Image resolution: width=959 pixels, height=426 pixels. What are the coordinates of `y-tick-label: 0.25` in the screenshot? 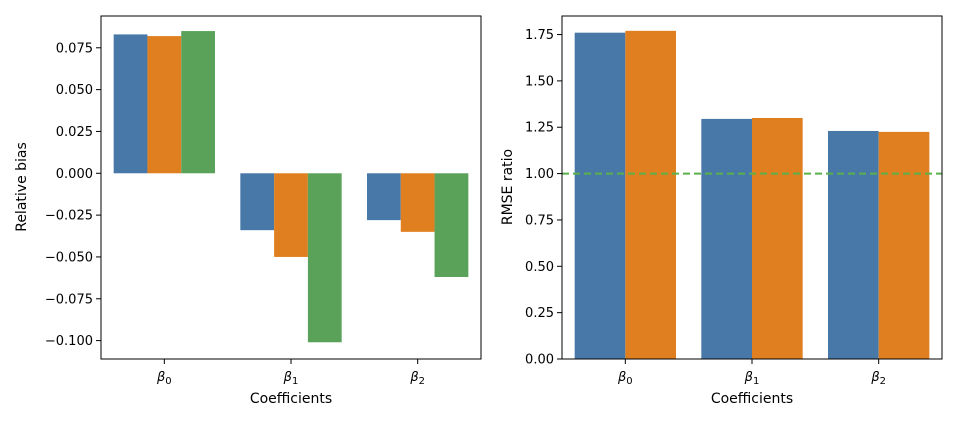 It's located at (539, 313).